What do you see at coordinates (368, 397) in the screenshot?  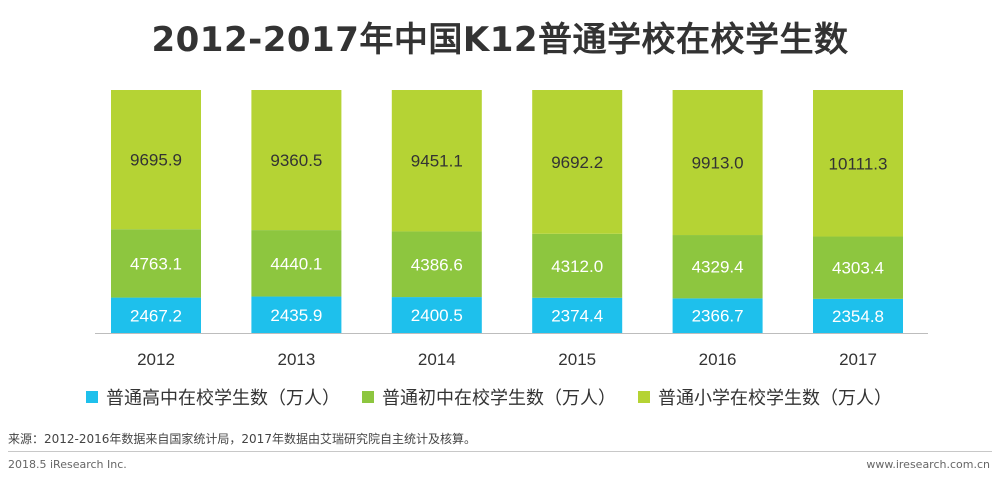 I see `legend-swatch-middle-school` at bounding box center [368, 397].